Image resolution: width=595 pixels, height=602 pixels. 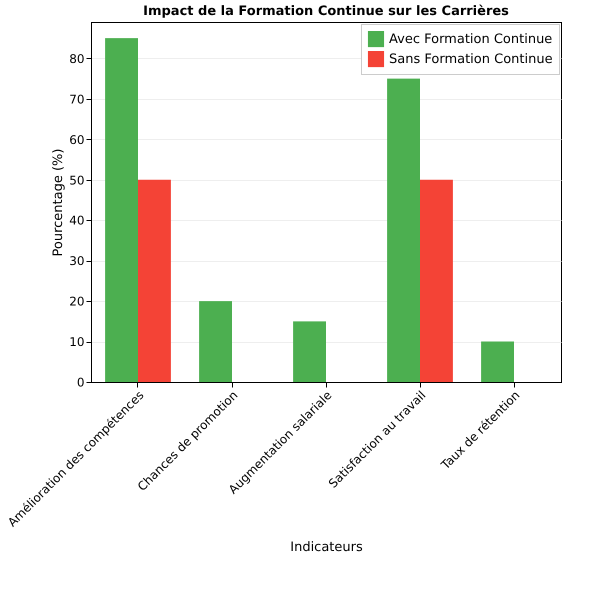 I want to click on x-axis-title: Indicateurs, so click(x=326, y=547).